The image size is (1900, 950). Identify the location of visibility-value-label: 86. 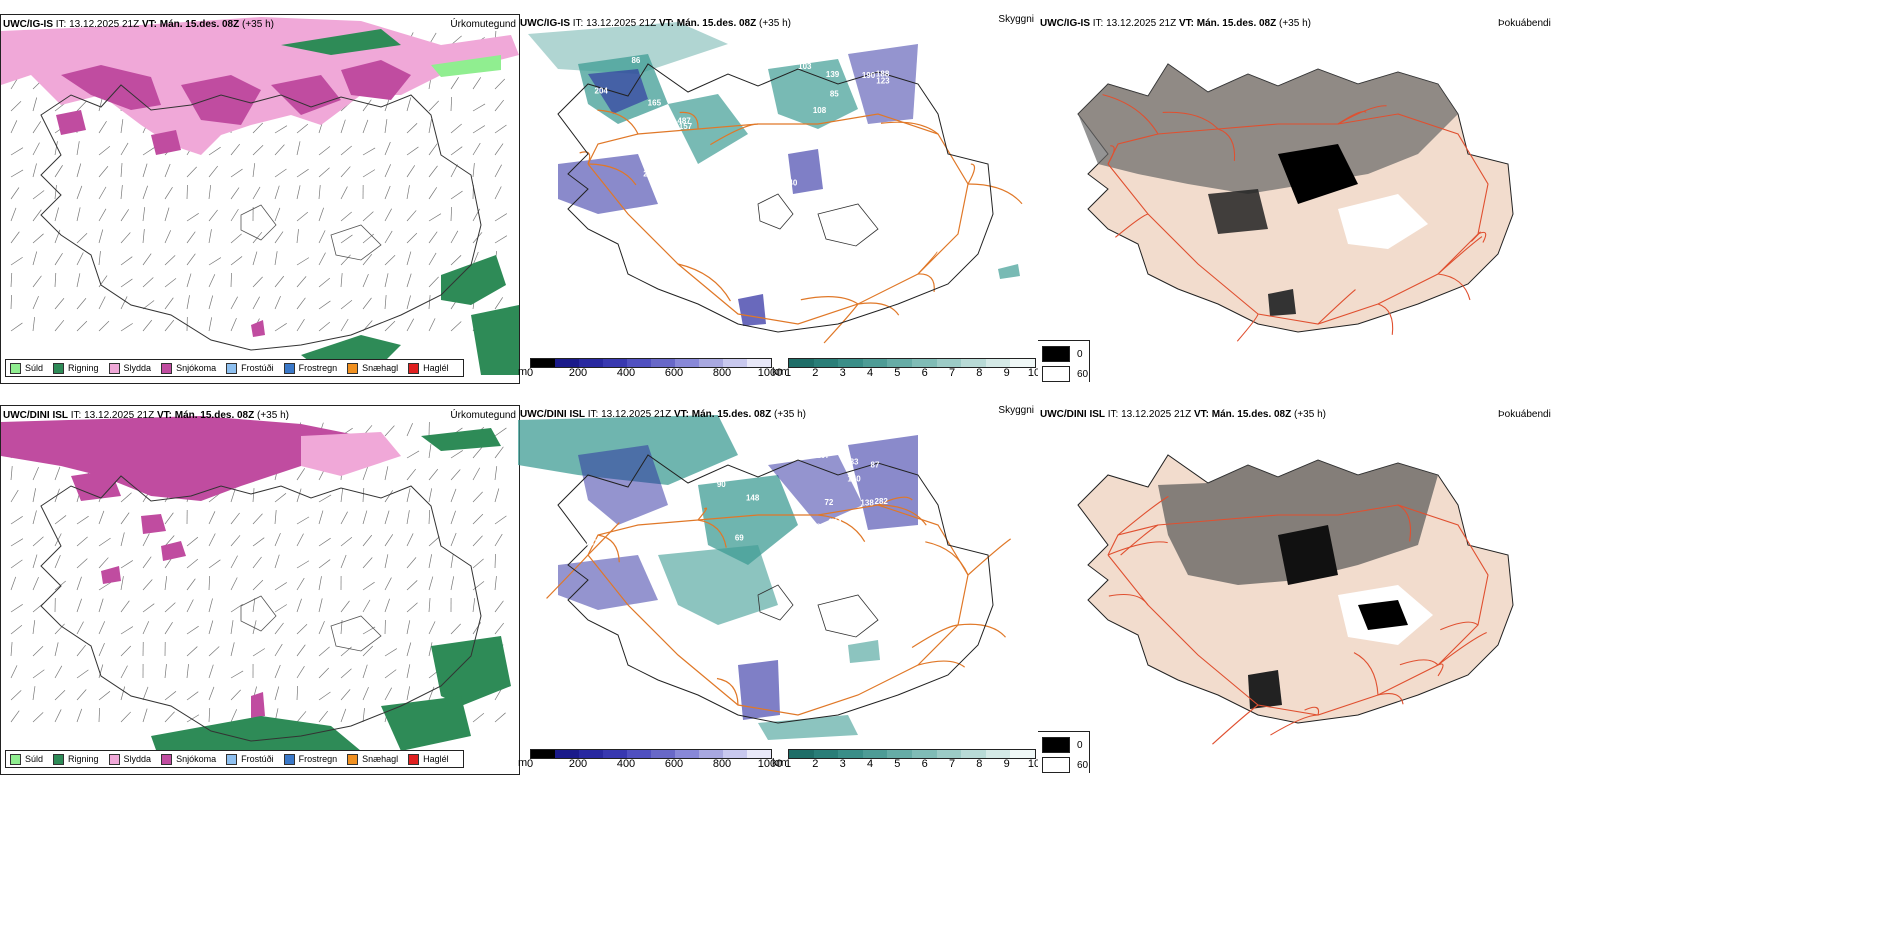
(635, 60).